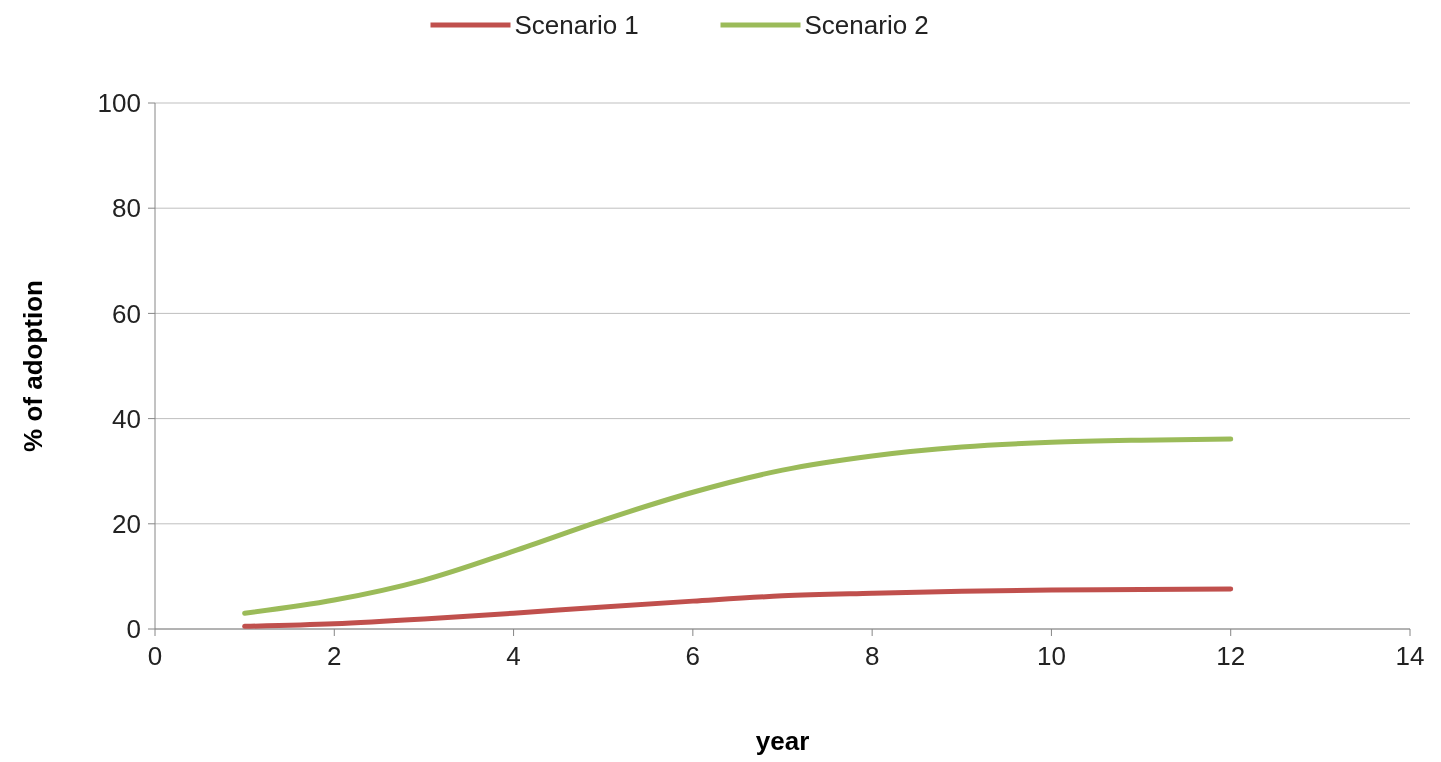 Image resolution: width=1441 pixels, height=762 pixels. What do you see at coordinates (782, 741) in the screenshot?
I see `x-axis-title: year` at bounding box center [782, 741].